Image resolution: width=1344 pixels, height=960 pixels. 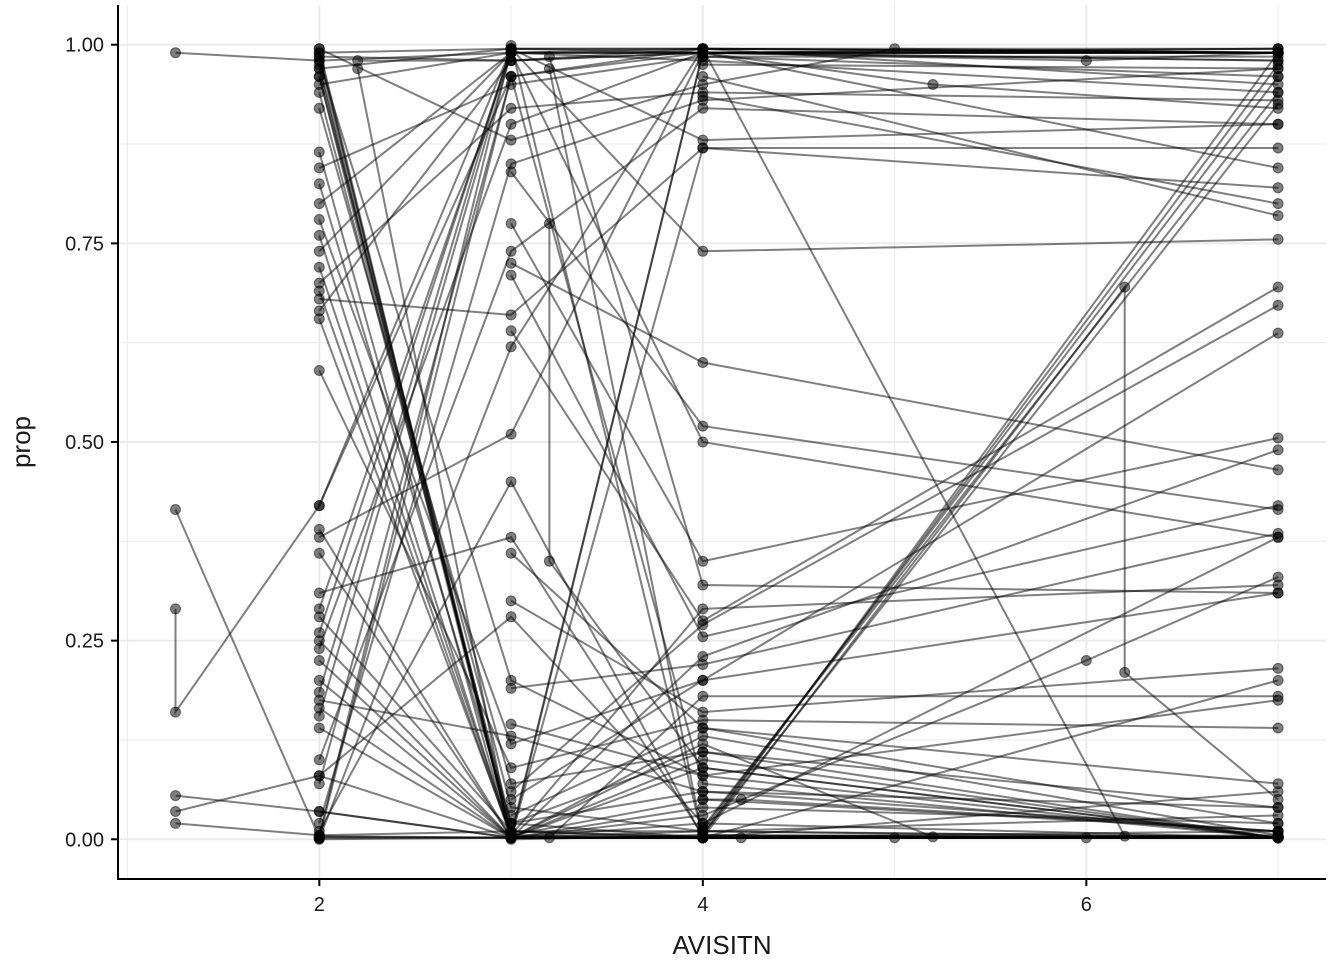 What do you see at coordinates (84, 244) in the screenshot?
I see `y-tick-label: 0.75` at bounding box center [84, 244].